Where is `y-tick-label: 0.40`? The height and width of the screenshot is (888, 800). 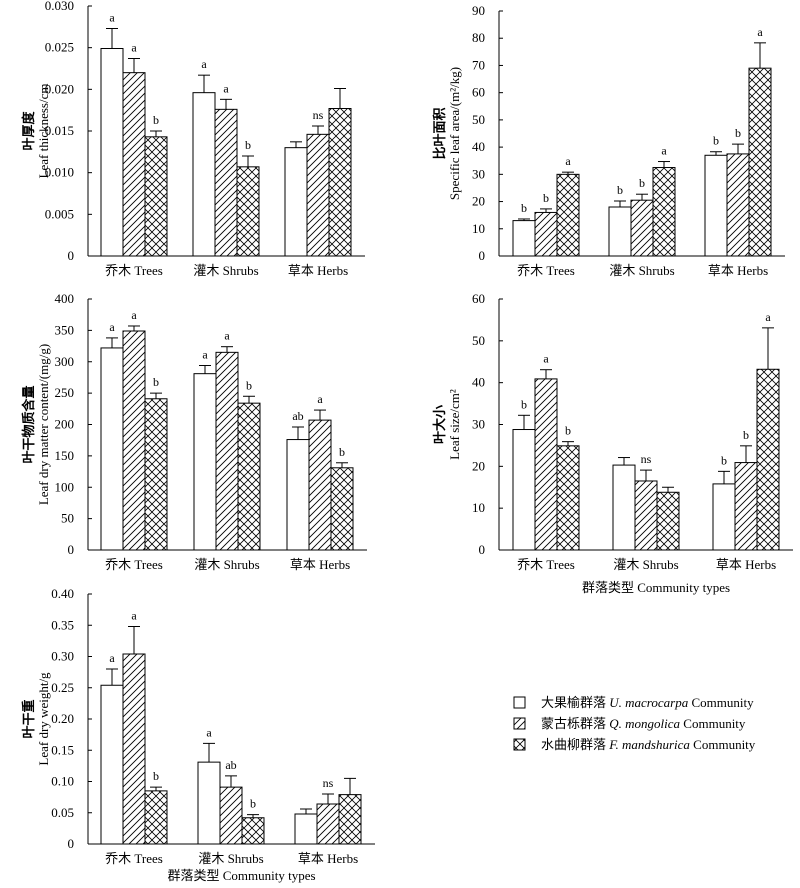
y-tick-label: 0.40 is located at coordinates (62, 593).